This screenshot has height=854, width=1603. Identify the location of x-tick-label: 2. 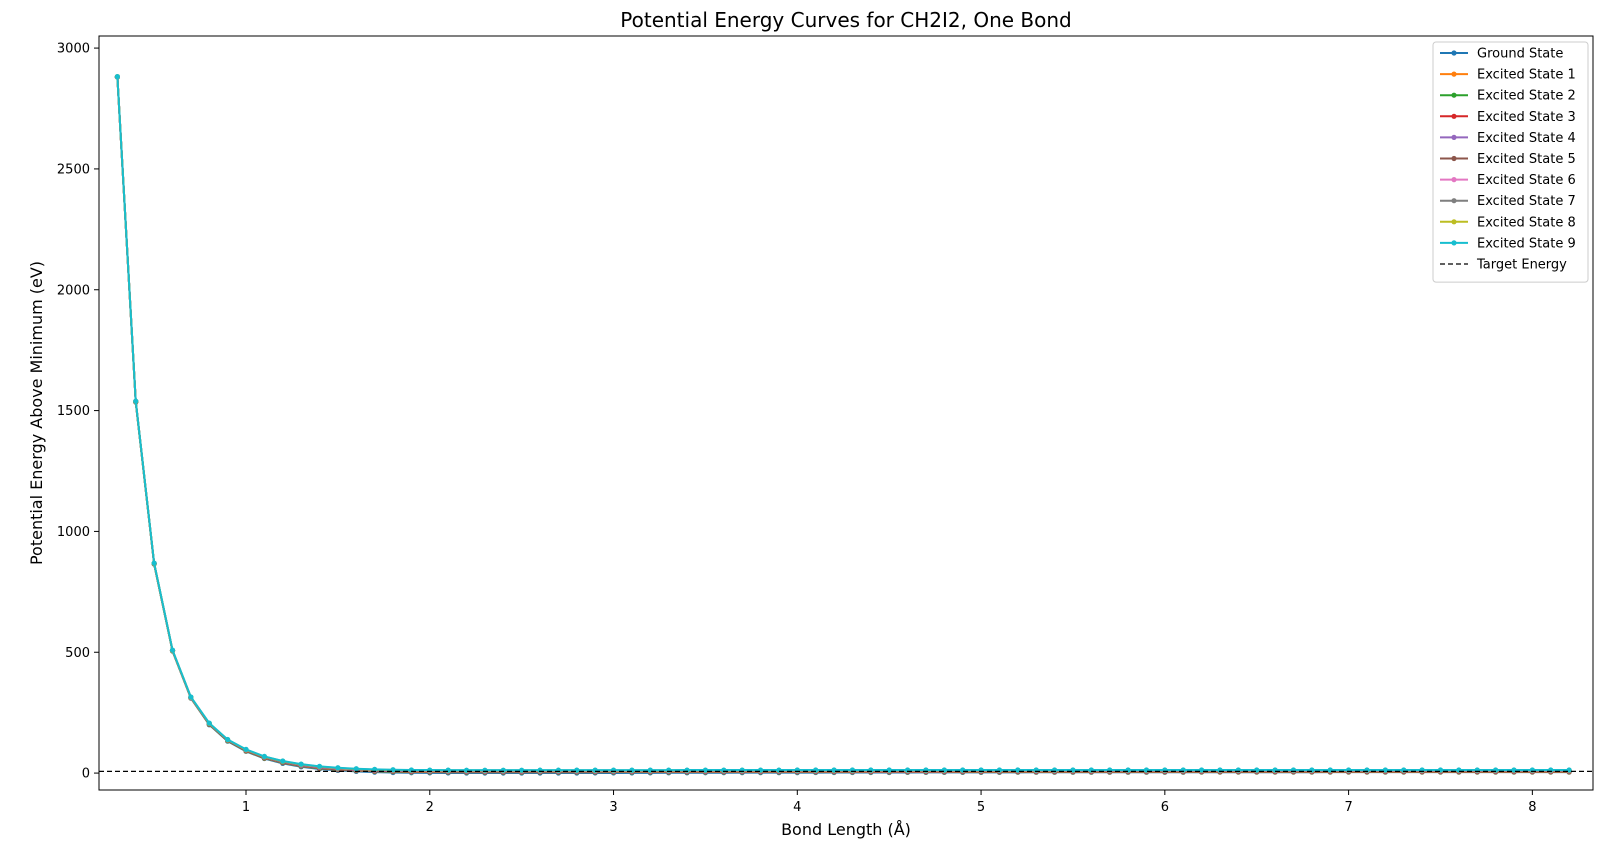
(430, 807).